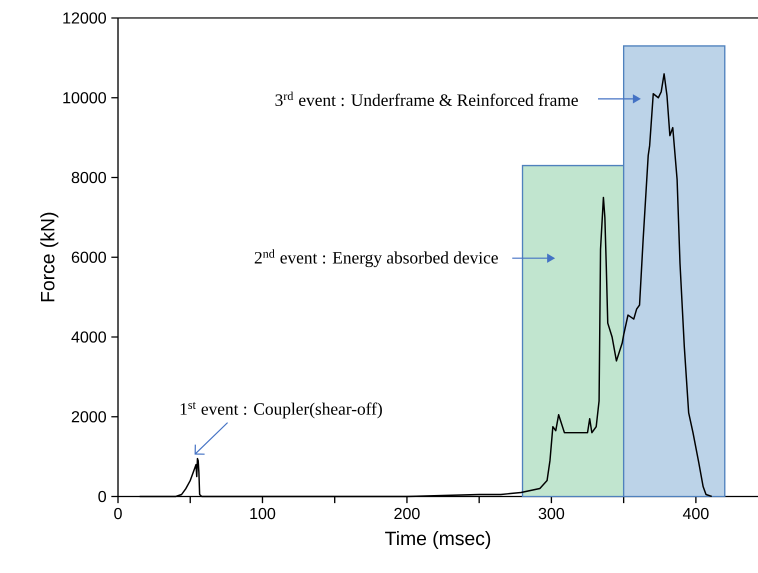  Describe the element at coordinates (263, 514) in the screenshot. I see `x-tick-label: 100` at that location.